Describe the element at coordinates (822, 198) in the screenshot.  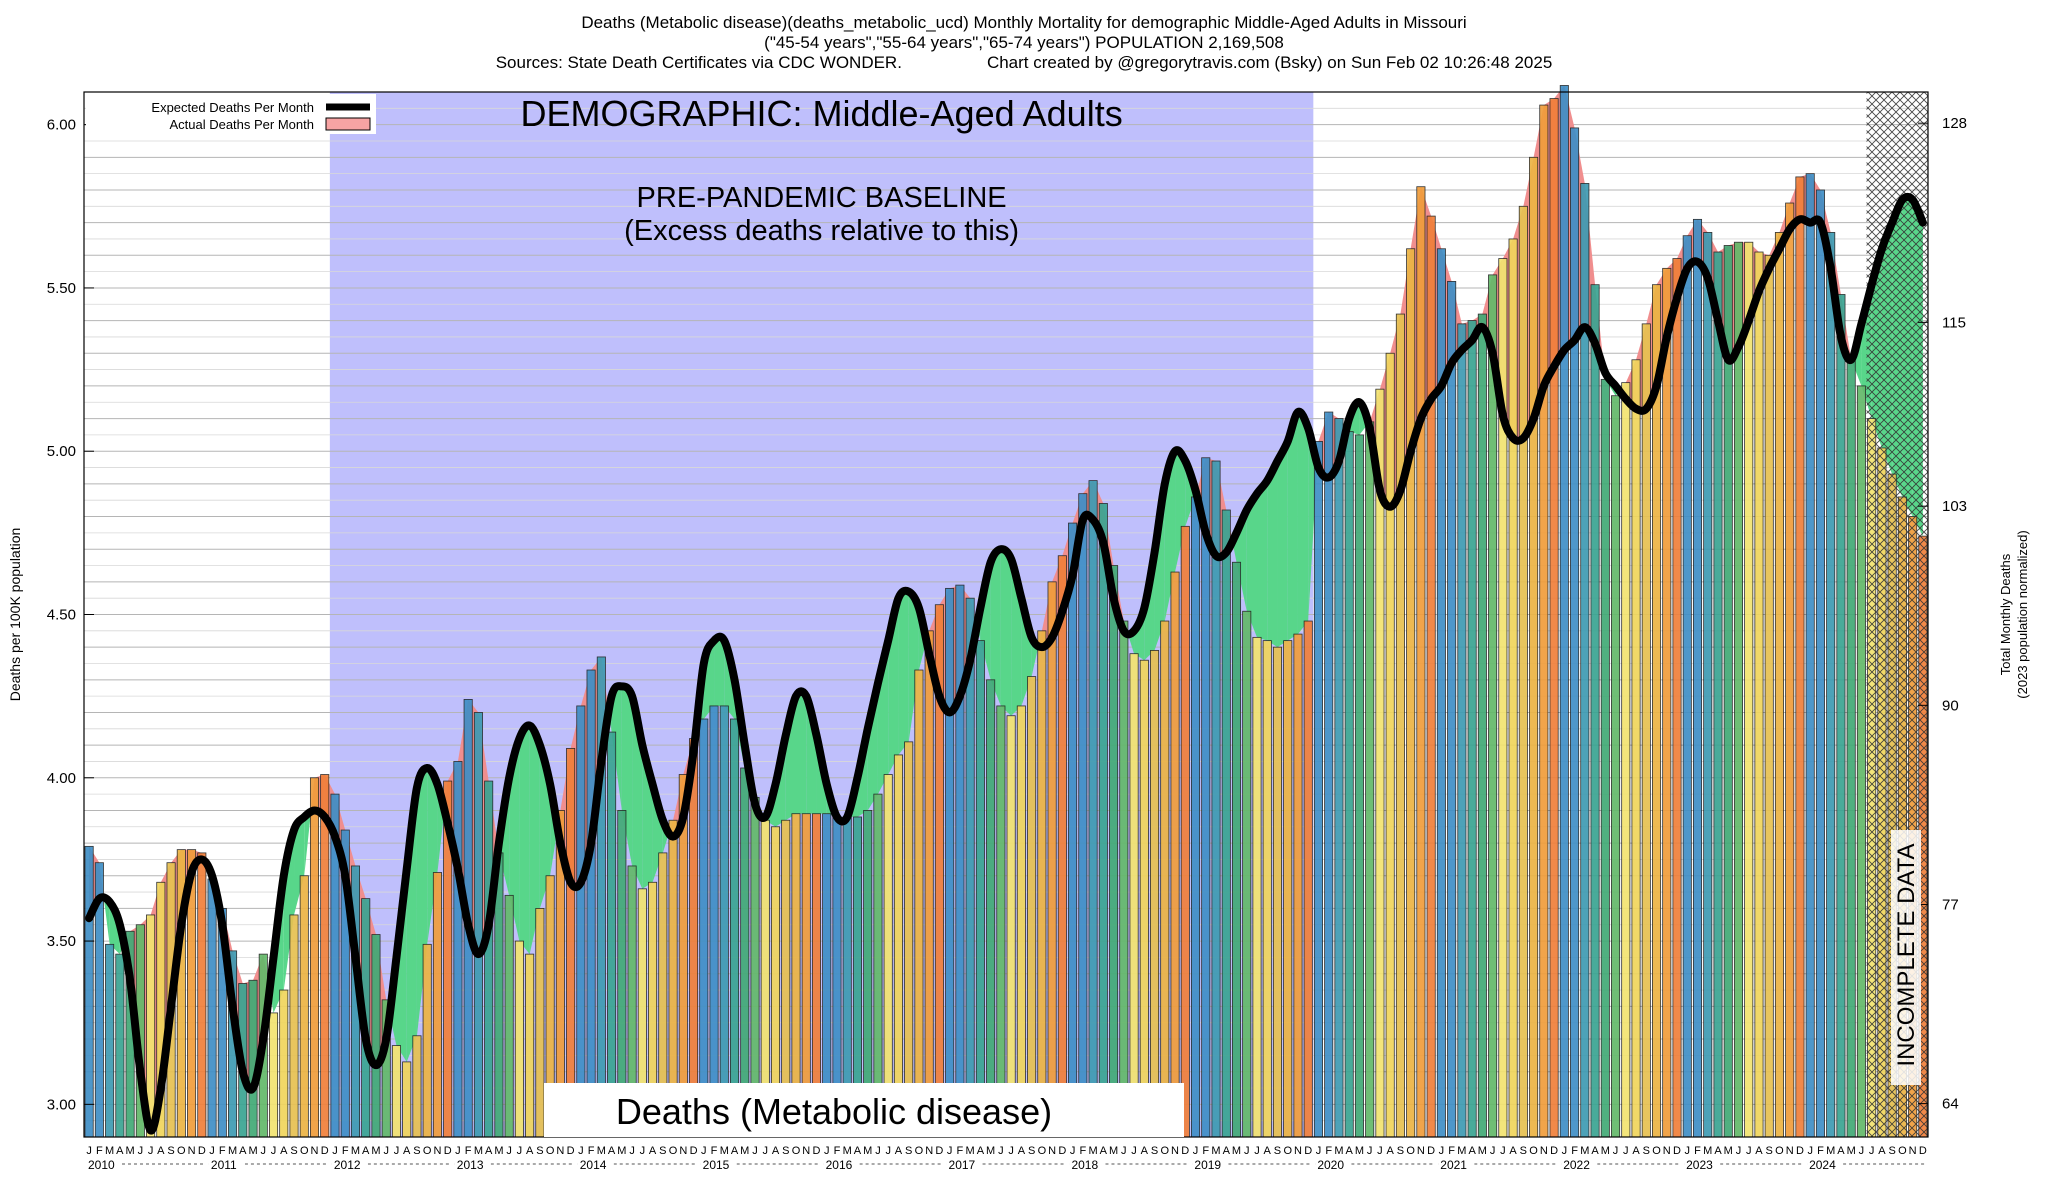
I see `baseline-label: PRE-PANDEMIC BASELINE` at that location.